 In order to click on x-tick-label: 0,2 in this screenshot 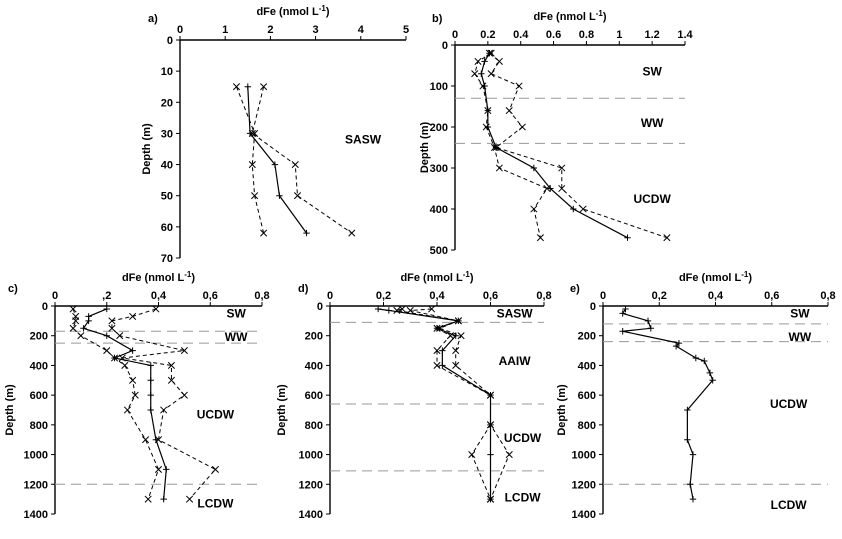, I will do `click(383, 296)`.